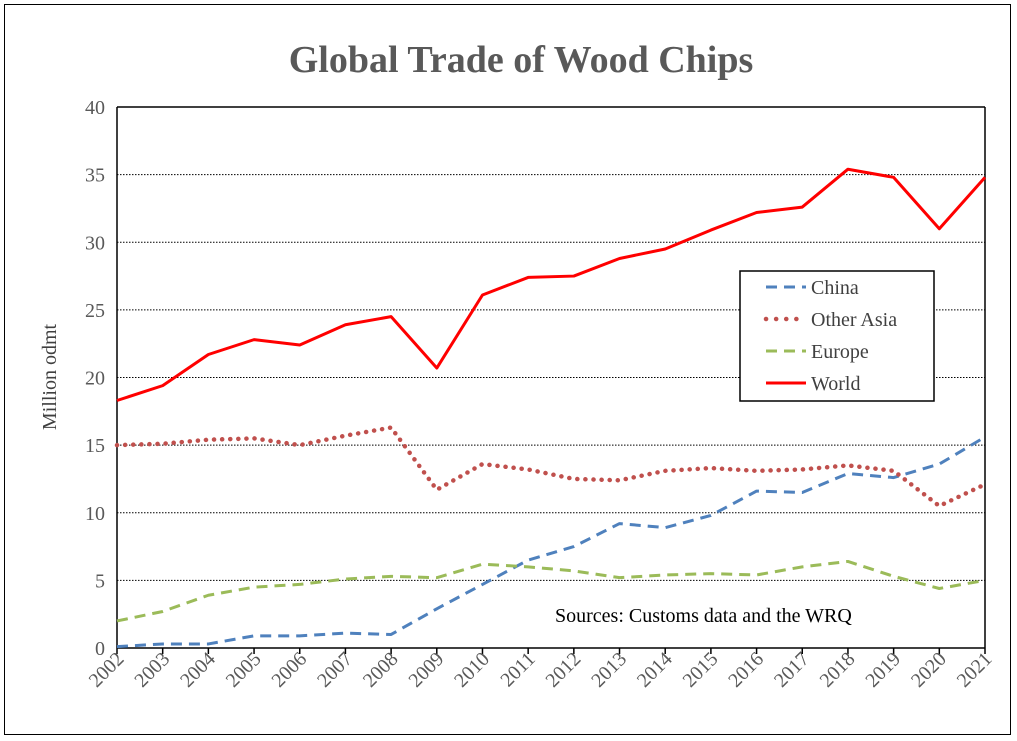 This screenshot has width=1017, height=741. What do you see at coordinates (95, 176) in the screenshot?
I see `y-tick-label: 35` at bounding box center [95, 176].